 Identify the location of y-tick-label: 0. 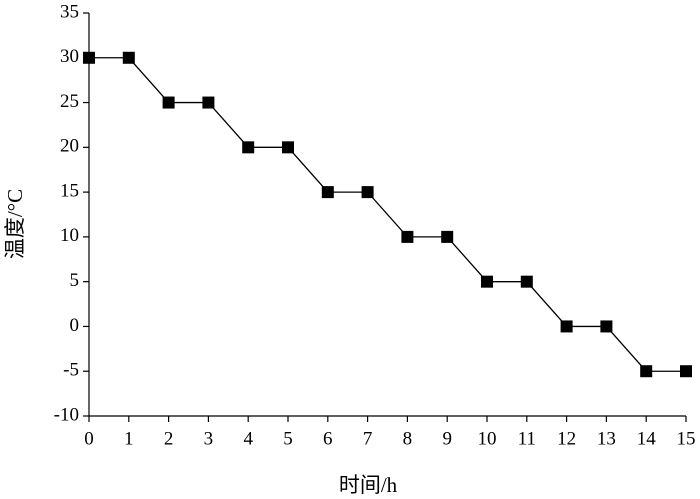
(75, 325).